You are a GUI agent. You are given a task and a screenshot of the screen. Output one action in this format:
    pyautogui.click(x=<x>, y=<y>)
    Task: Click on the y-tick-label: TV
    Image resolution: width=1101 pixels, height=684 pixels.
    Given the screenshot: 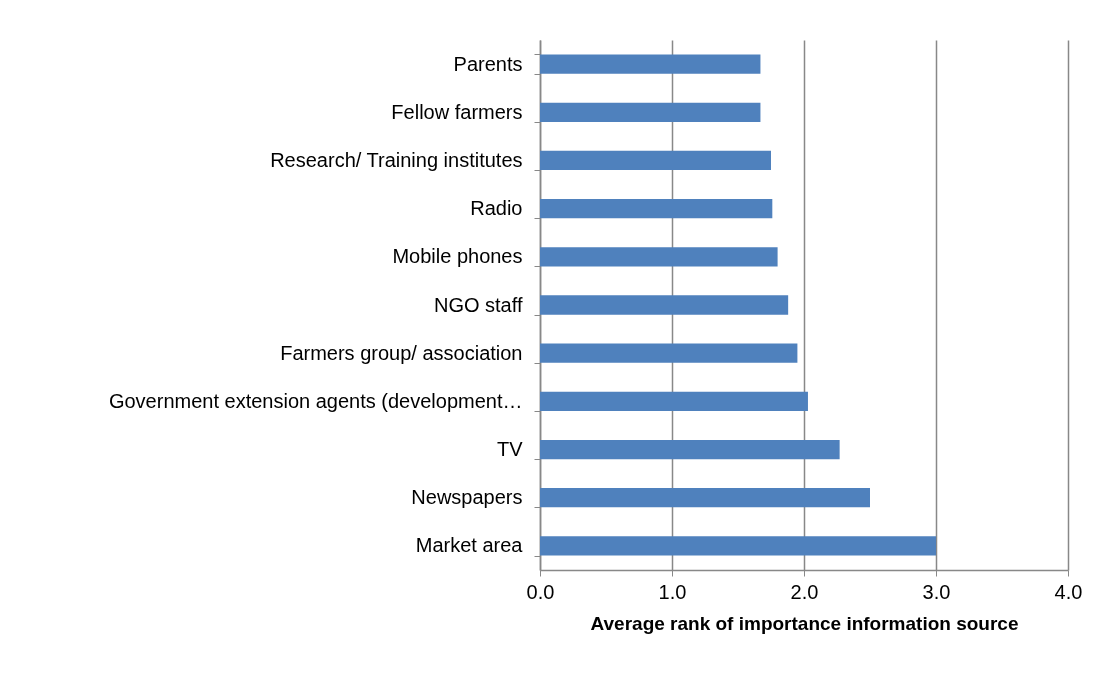 What is the action you would take?
    pyautogui.click(x=510, y=449)
    